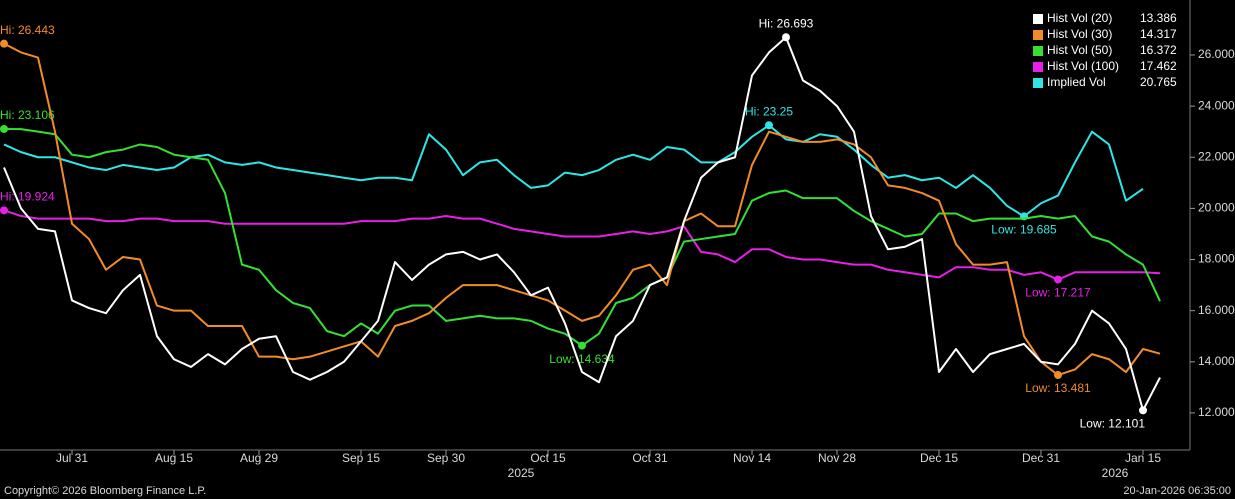 The image size is (1235, 499). What do you see at coordinates (27, 115) in the screenshot?
I see `extreme-label: Hi: 23.106` at bounding box center [27, 115].